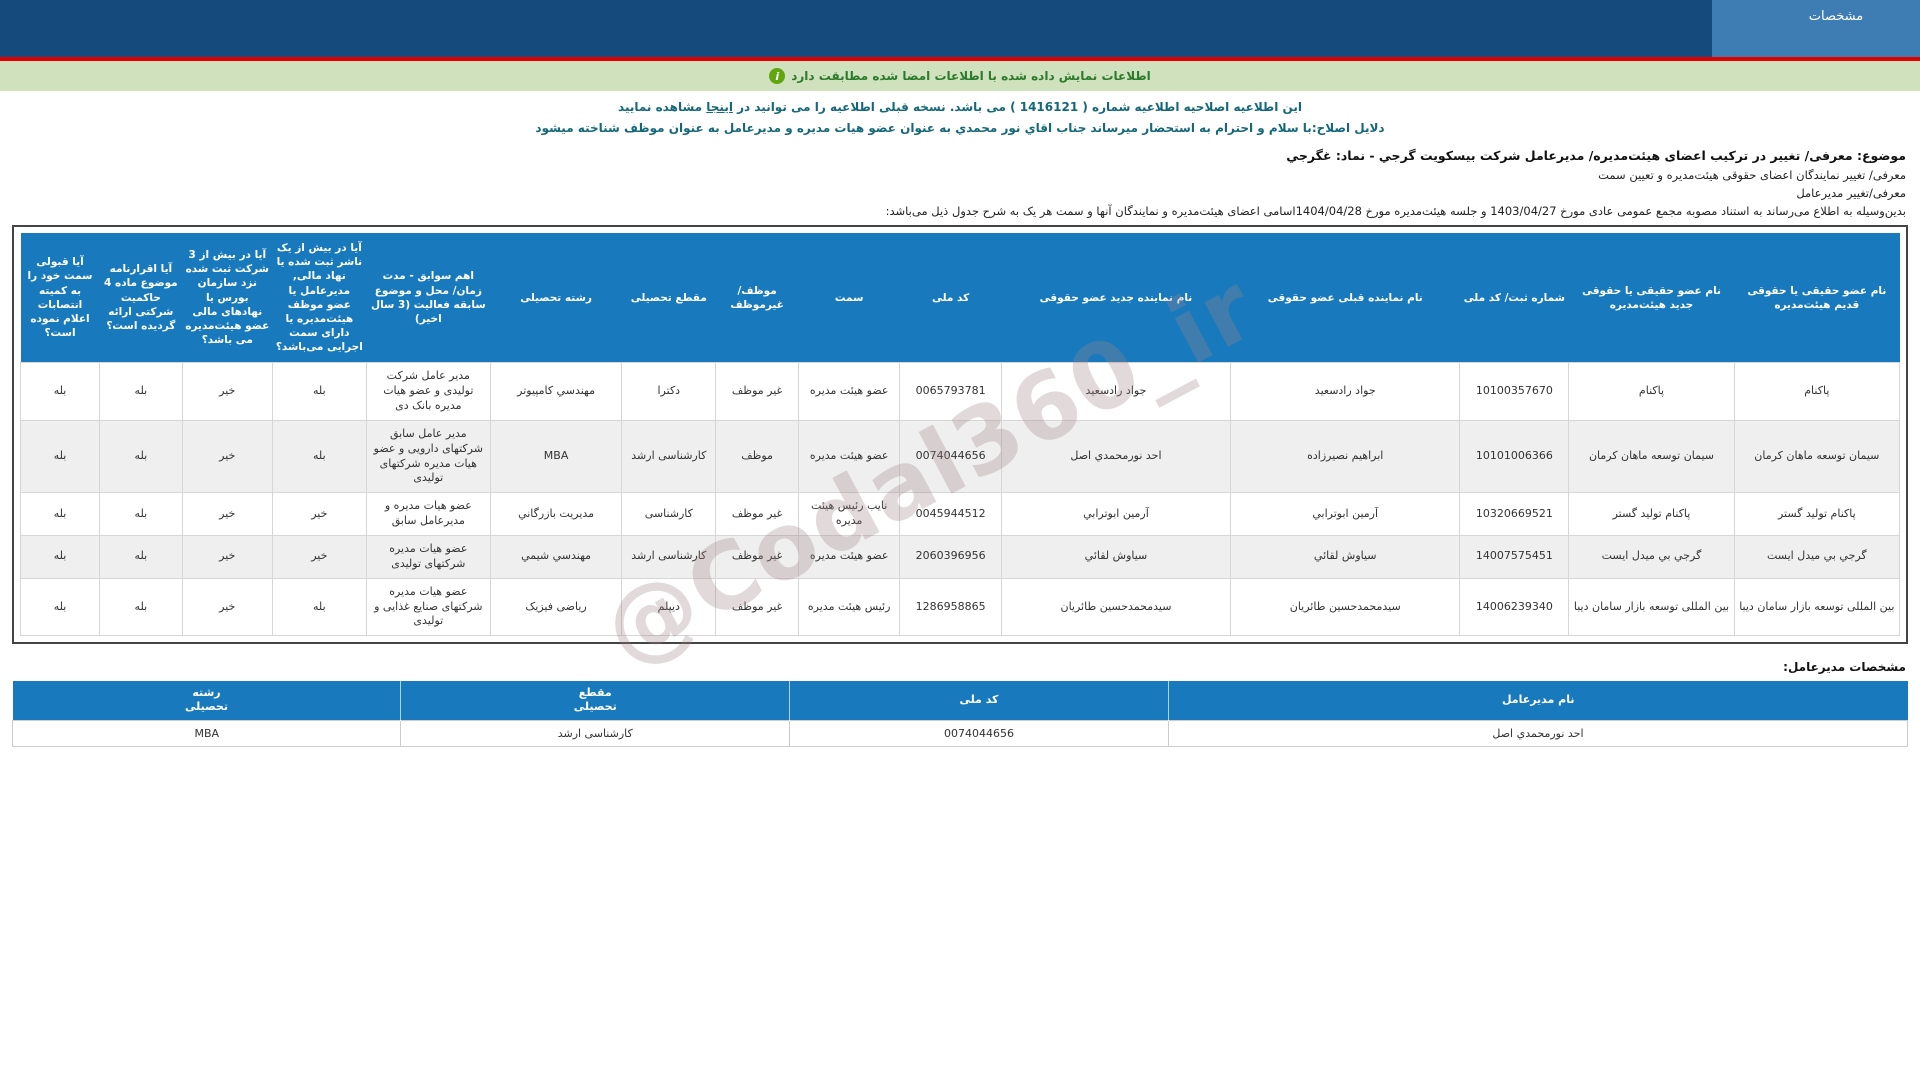  What do you see at coordinates (1651, 514) in the screenshot?
I see `table-cell: پاکنام تولید گستر` at bounding box center [1651, 514].